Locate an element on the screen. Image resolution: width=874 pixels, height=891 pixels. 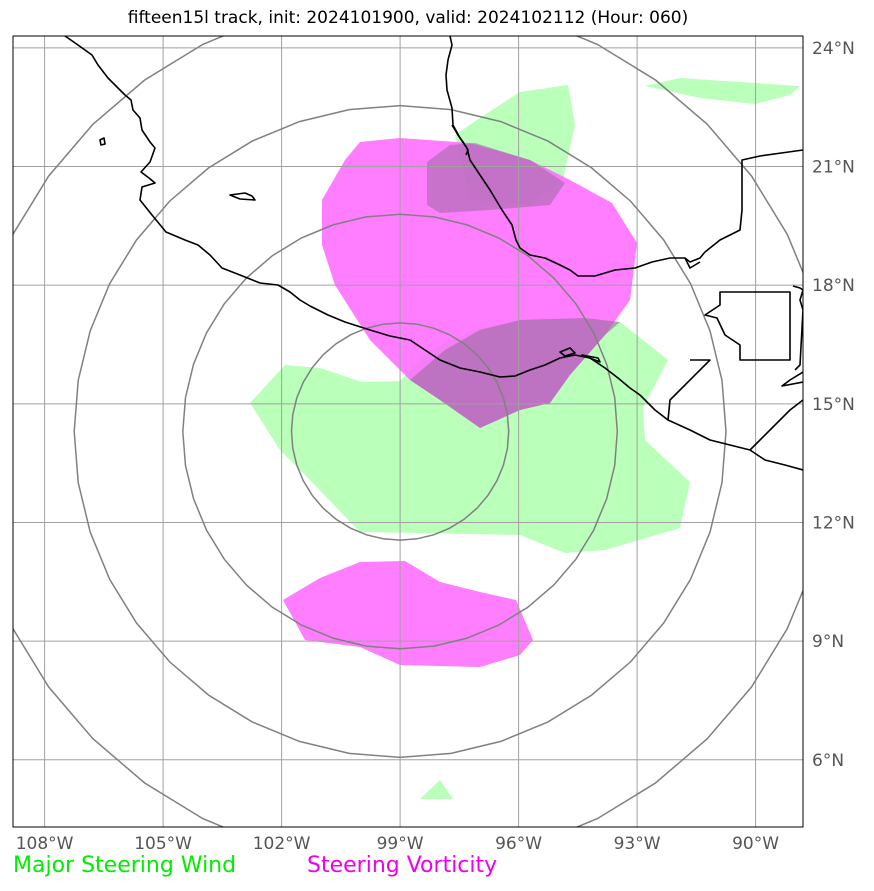
latitude-labels: 6°N 9°N 12°N 15°N 18°N 21°N 24°N is located at coordinates (833, 405).